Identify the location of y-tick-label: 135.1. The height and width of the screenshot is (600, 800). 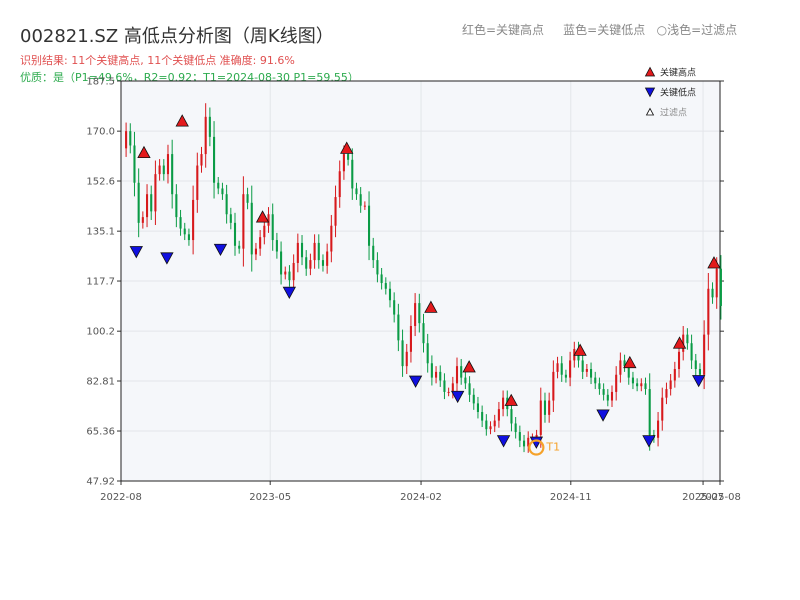
(100, 232).